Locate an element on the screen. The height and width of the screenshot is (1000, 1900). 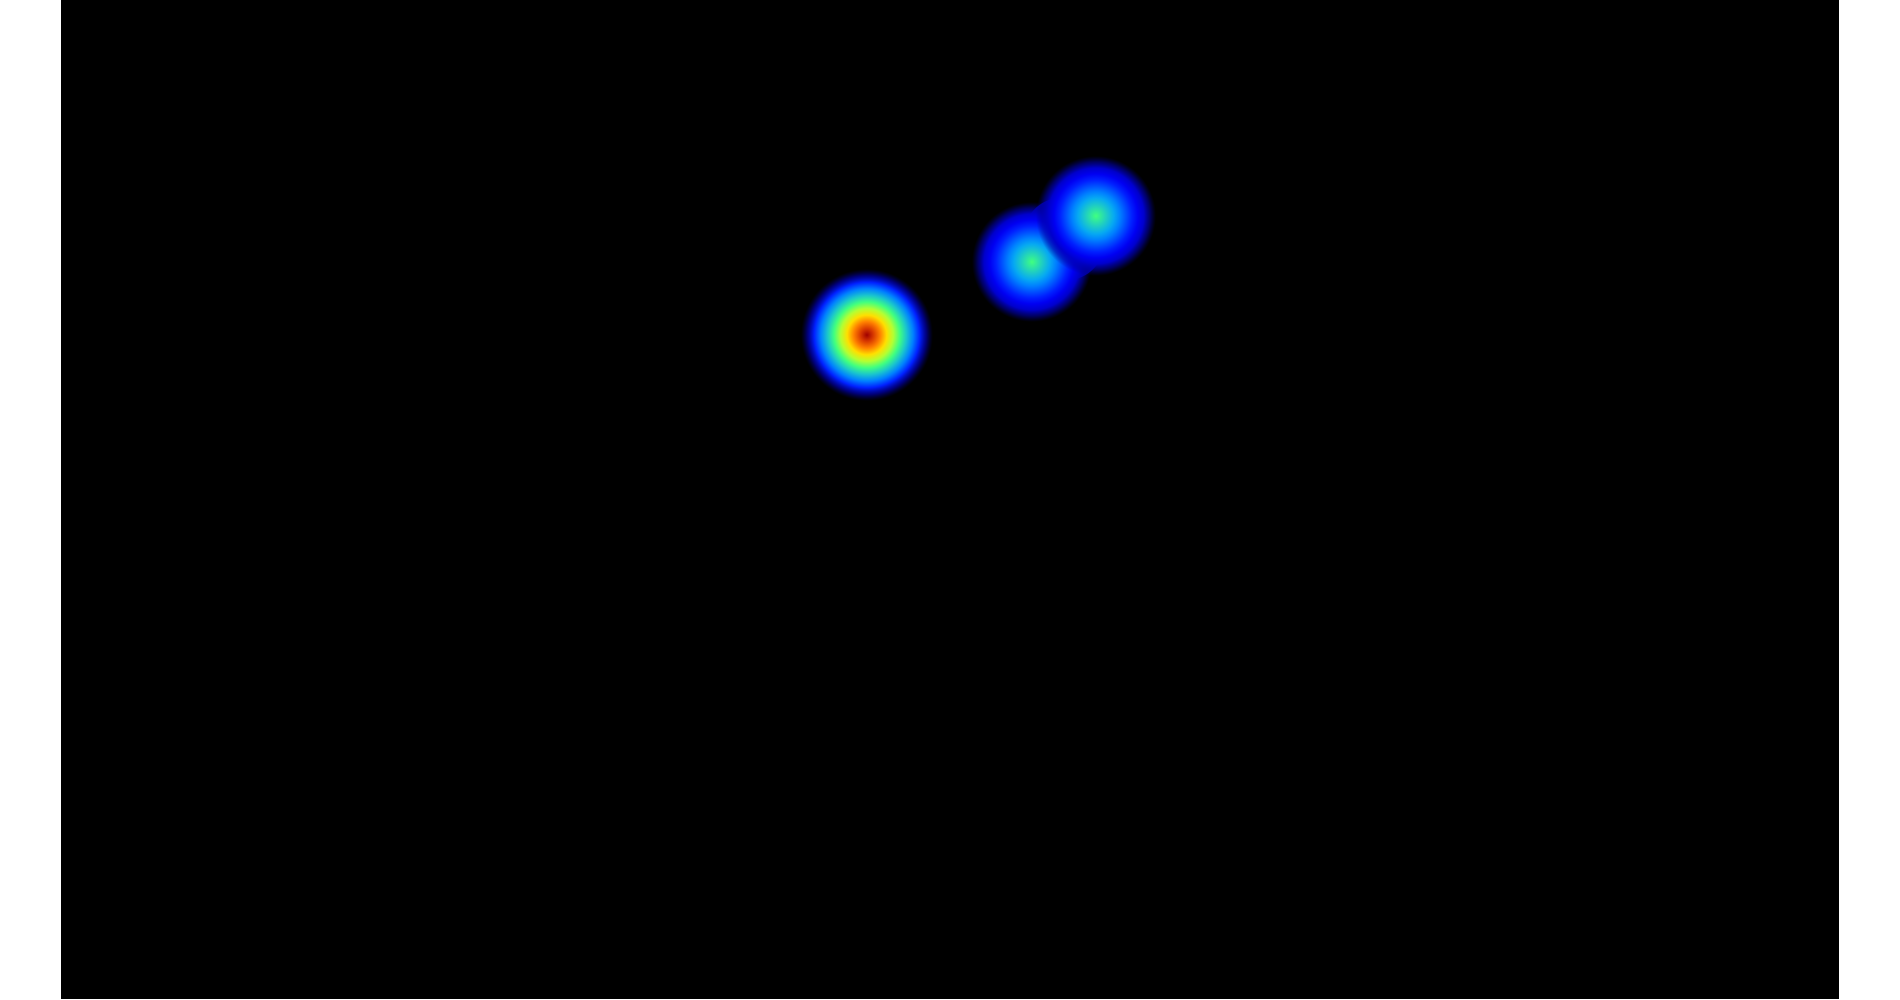
hotspot-pair-right is located at coordinates (1096, 216).